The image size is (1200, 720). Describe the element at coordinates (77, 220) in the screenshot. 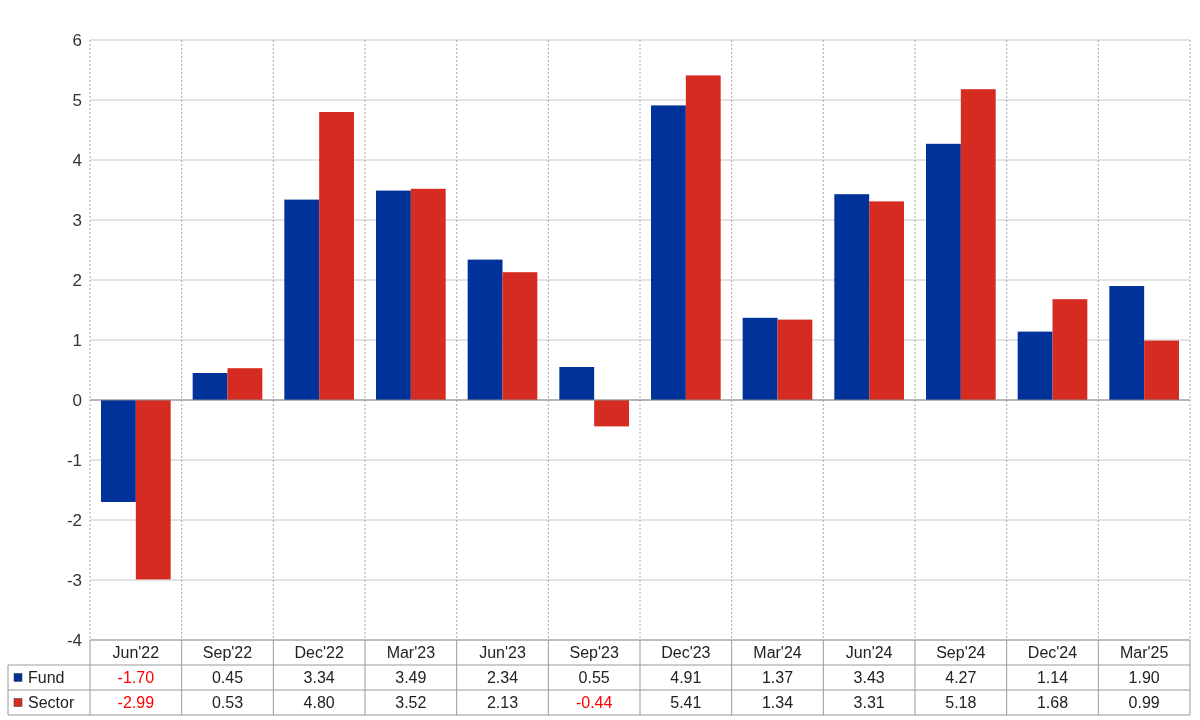

I see `y-tick-label: 3` at that location.